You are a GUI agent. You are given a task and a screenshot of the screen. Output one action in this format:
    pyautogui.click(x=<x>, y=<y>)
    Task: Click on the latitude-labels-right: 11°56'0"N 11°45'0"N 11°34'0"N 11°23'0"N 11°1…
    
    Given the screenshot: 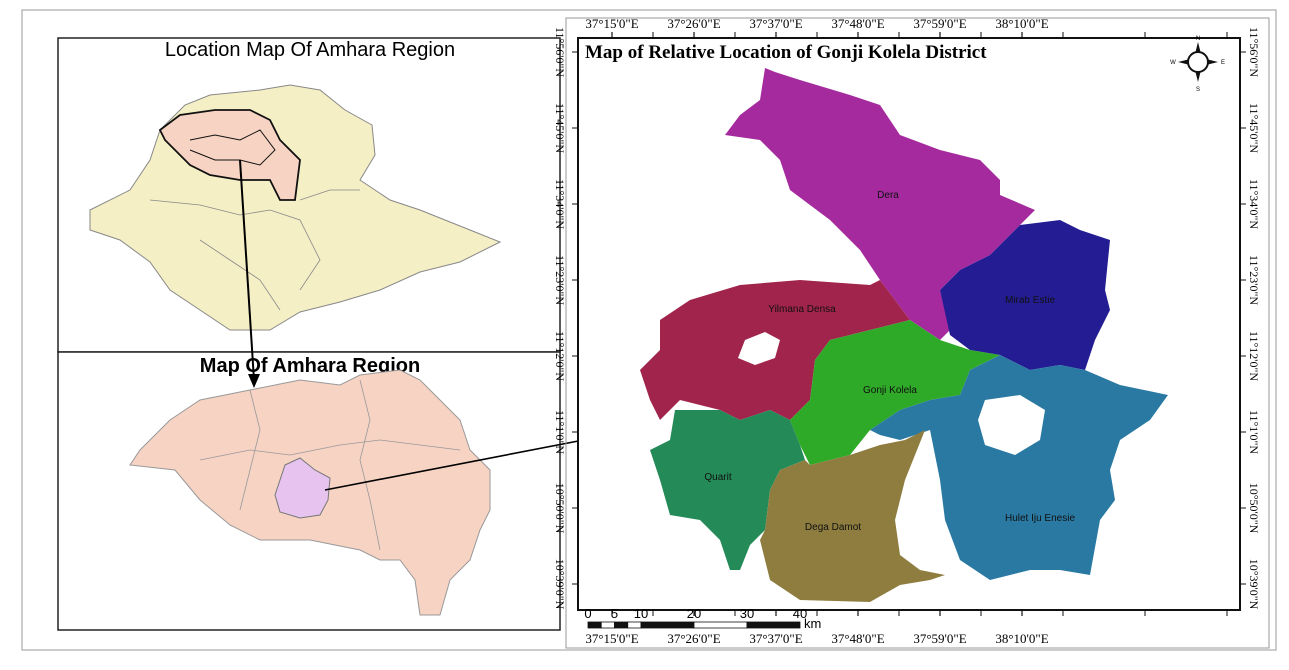 What is the action you would take?
    pyautogui.click(x=1250, y=318)
    